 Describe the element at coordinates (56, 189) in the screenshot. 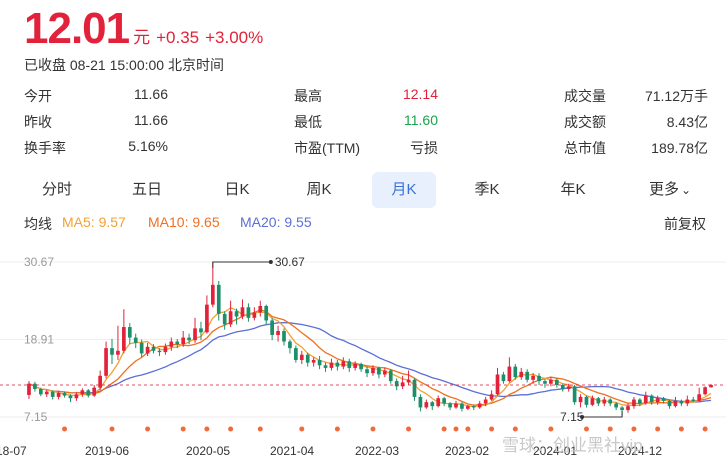

I see `tab-intraday: 分时` at that location.